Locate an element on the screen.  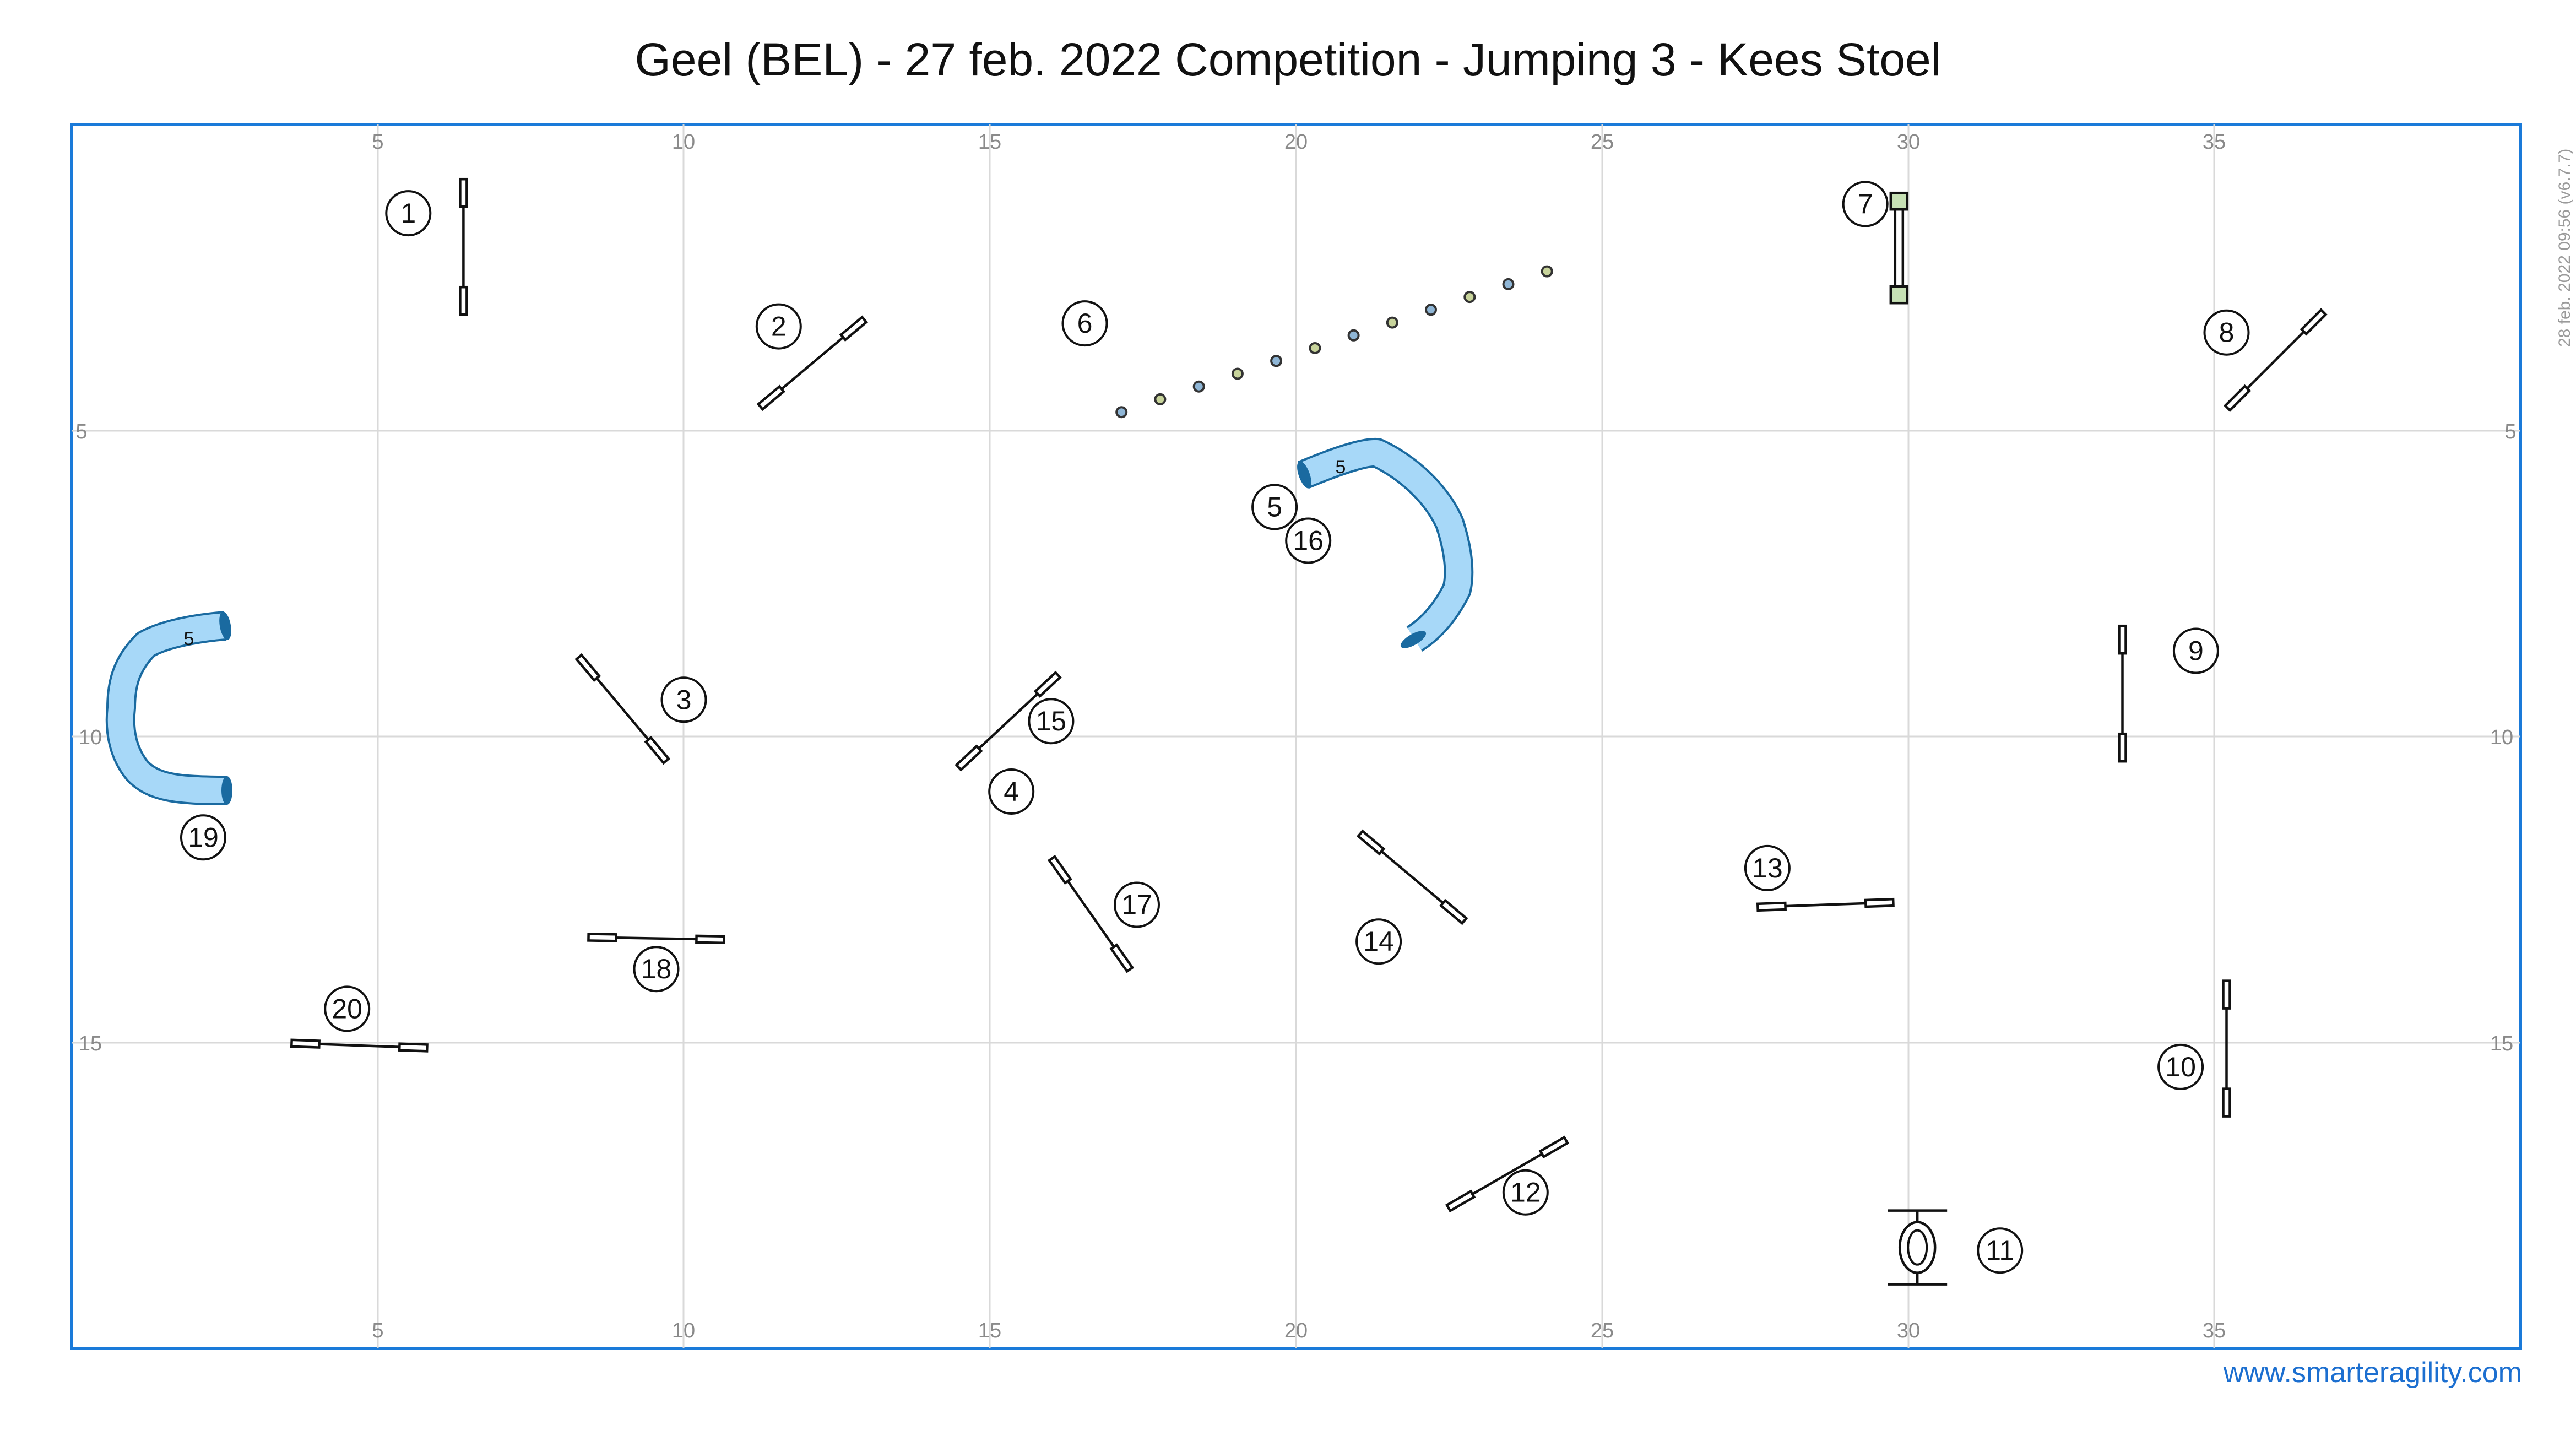
obstacle-number-text: 4 is located at coordinates (1011, 791).